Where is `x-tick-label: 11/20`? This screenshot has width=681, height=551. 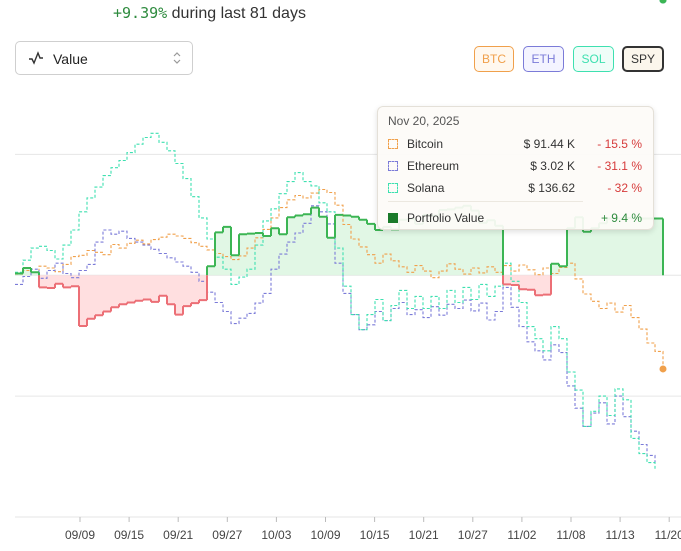 x-tick-label: 11/20 is located at coordinates (668, 535).